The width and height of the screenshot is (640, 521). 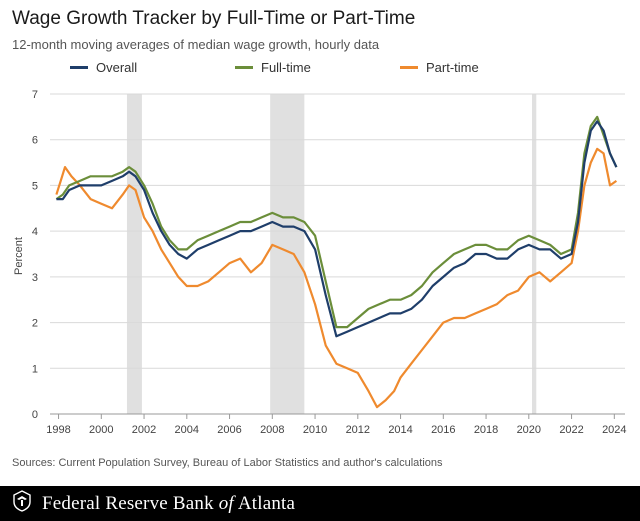 What do you see at coordinates (226, 503) in the screenshot?
I see `footer-org-of: of` at bounding box center [226, 503].